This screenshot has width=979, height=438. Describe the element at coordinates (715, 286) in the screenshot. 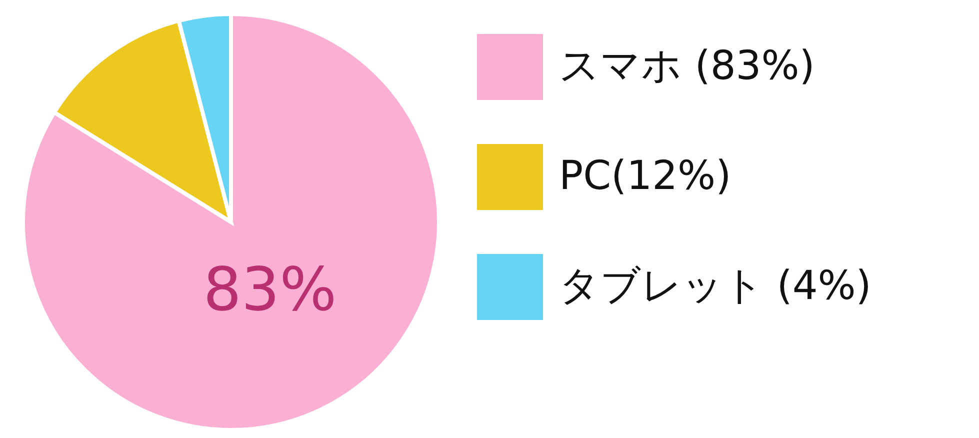

I see `legend-label: タブレット (4%)` at that location.